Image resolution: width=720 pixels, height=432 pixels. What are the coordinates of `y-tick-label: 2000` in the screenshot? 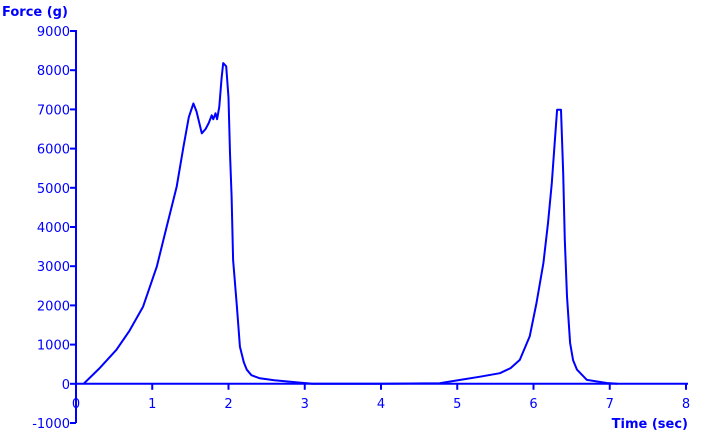 It's located at (53, 306).